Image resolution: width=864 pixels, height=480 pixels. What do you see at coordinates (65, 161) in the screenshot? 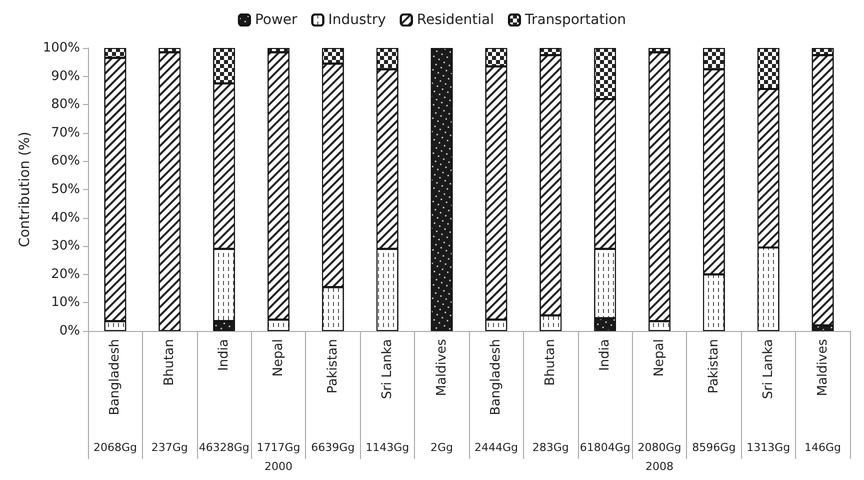
I see `y-tick-label: 60%` at bounding box center [65, 161].